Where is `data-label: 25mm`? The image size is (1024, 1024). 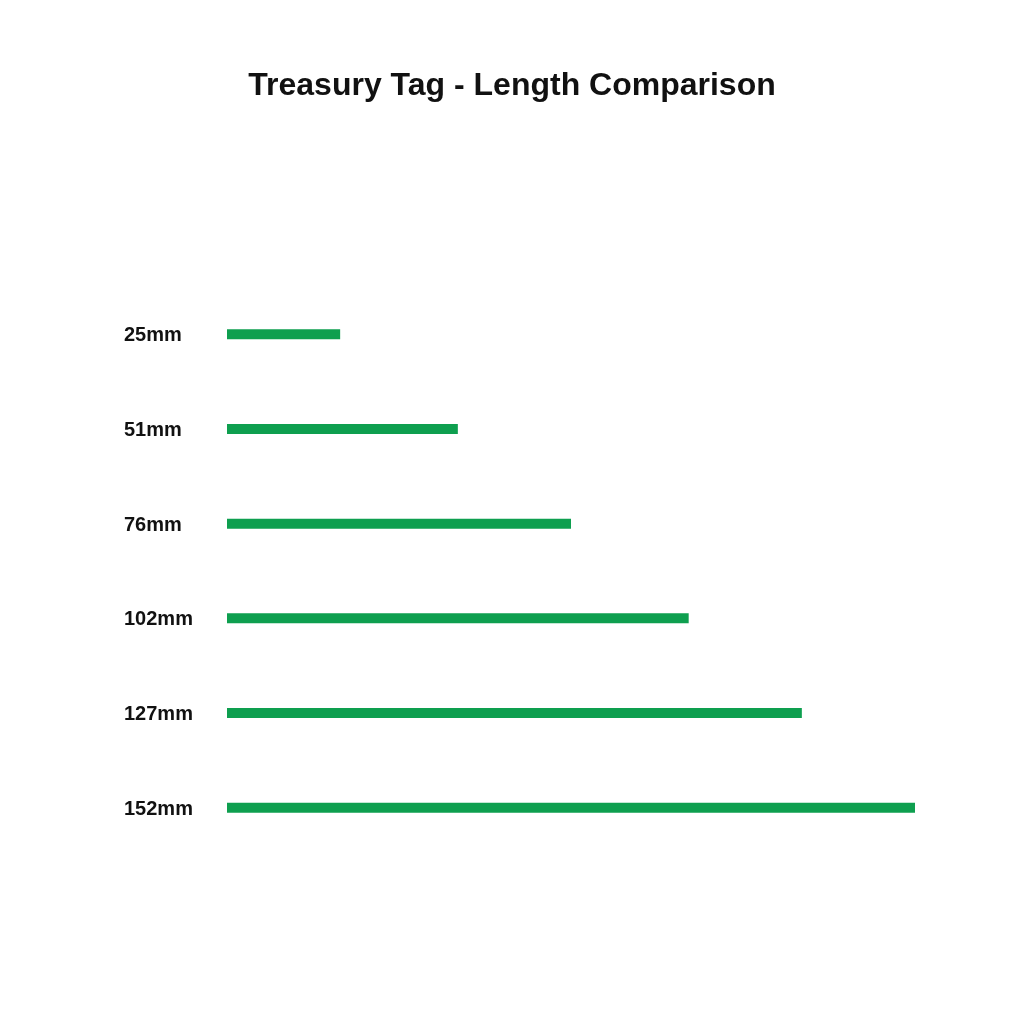 data-label: 25mm is located at coordinates (153, 334).